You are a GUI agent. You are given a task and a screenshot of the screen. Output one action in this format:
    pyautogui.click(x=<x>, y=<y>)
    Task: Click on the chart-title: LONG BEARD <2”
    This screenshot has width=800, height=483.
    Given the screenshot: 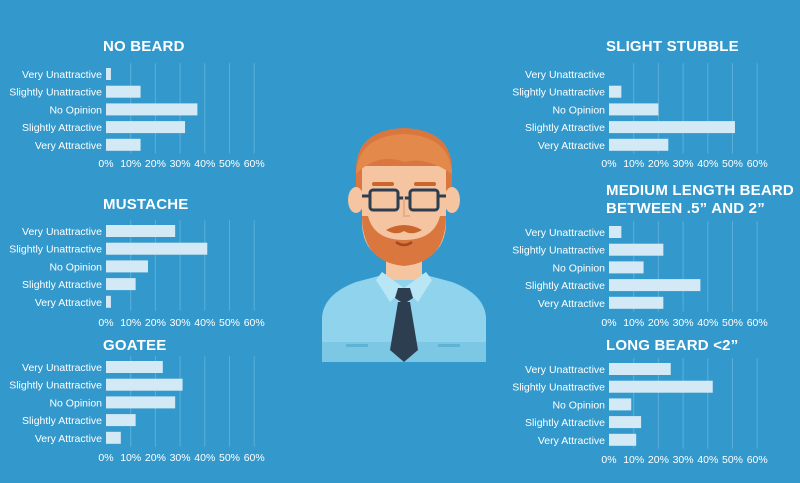 What is the action you would take?
    pyautogui.click(x=672, y=345)
    